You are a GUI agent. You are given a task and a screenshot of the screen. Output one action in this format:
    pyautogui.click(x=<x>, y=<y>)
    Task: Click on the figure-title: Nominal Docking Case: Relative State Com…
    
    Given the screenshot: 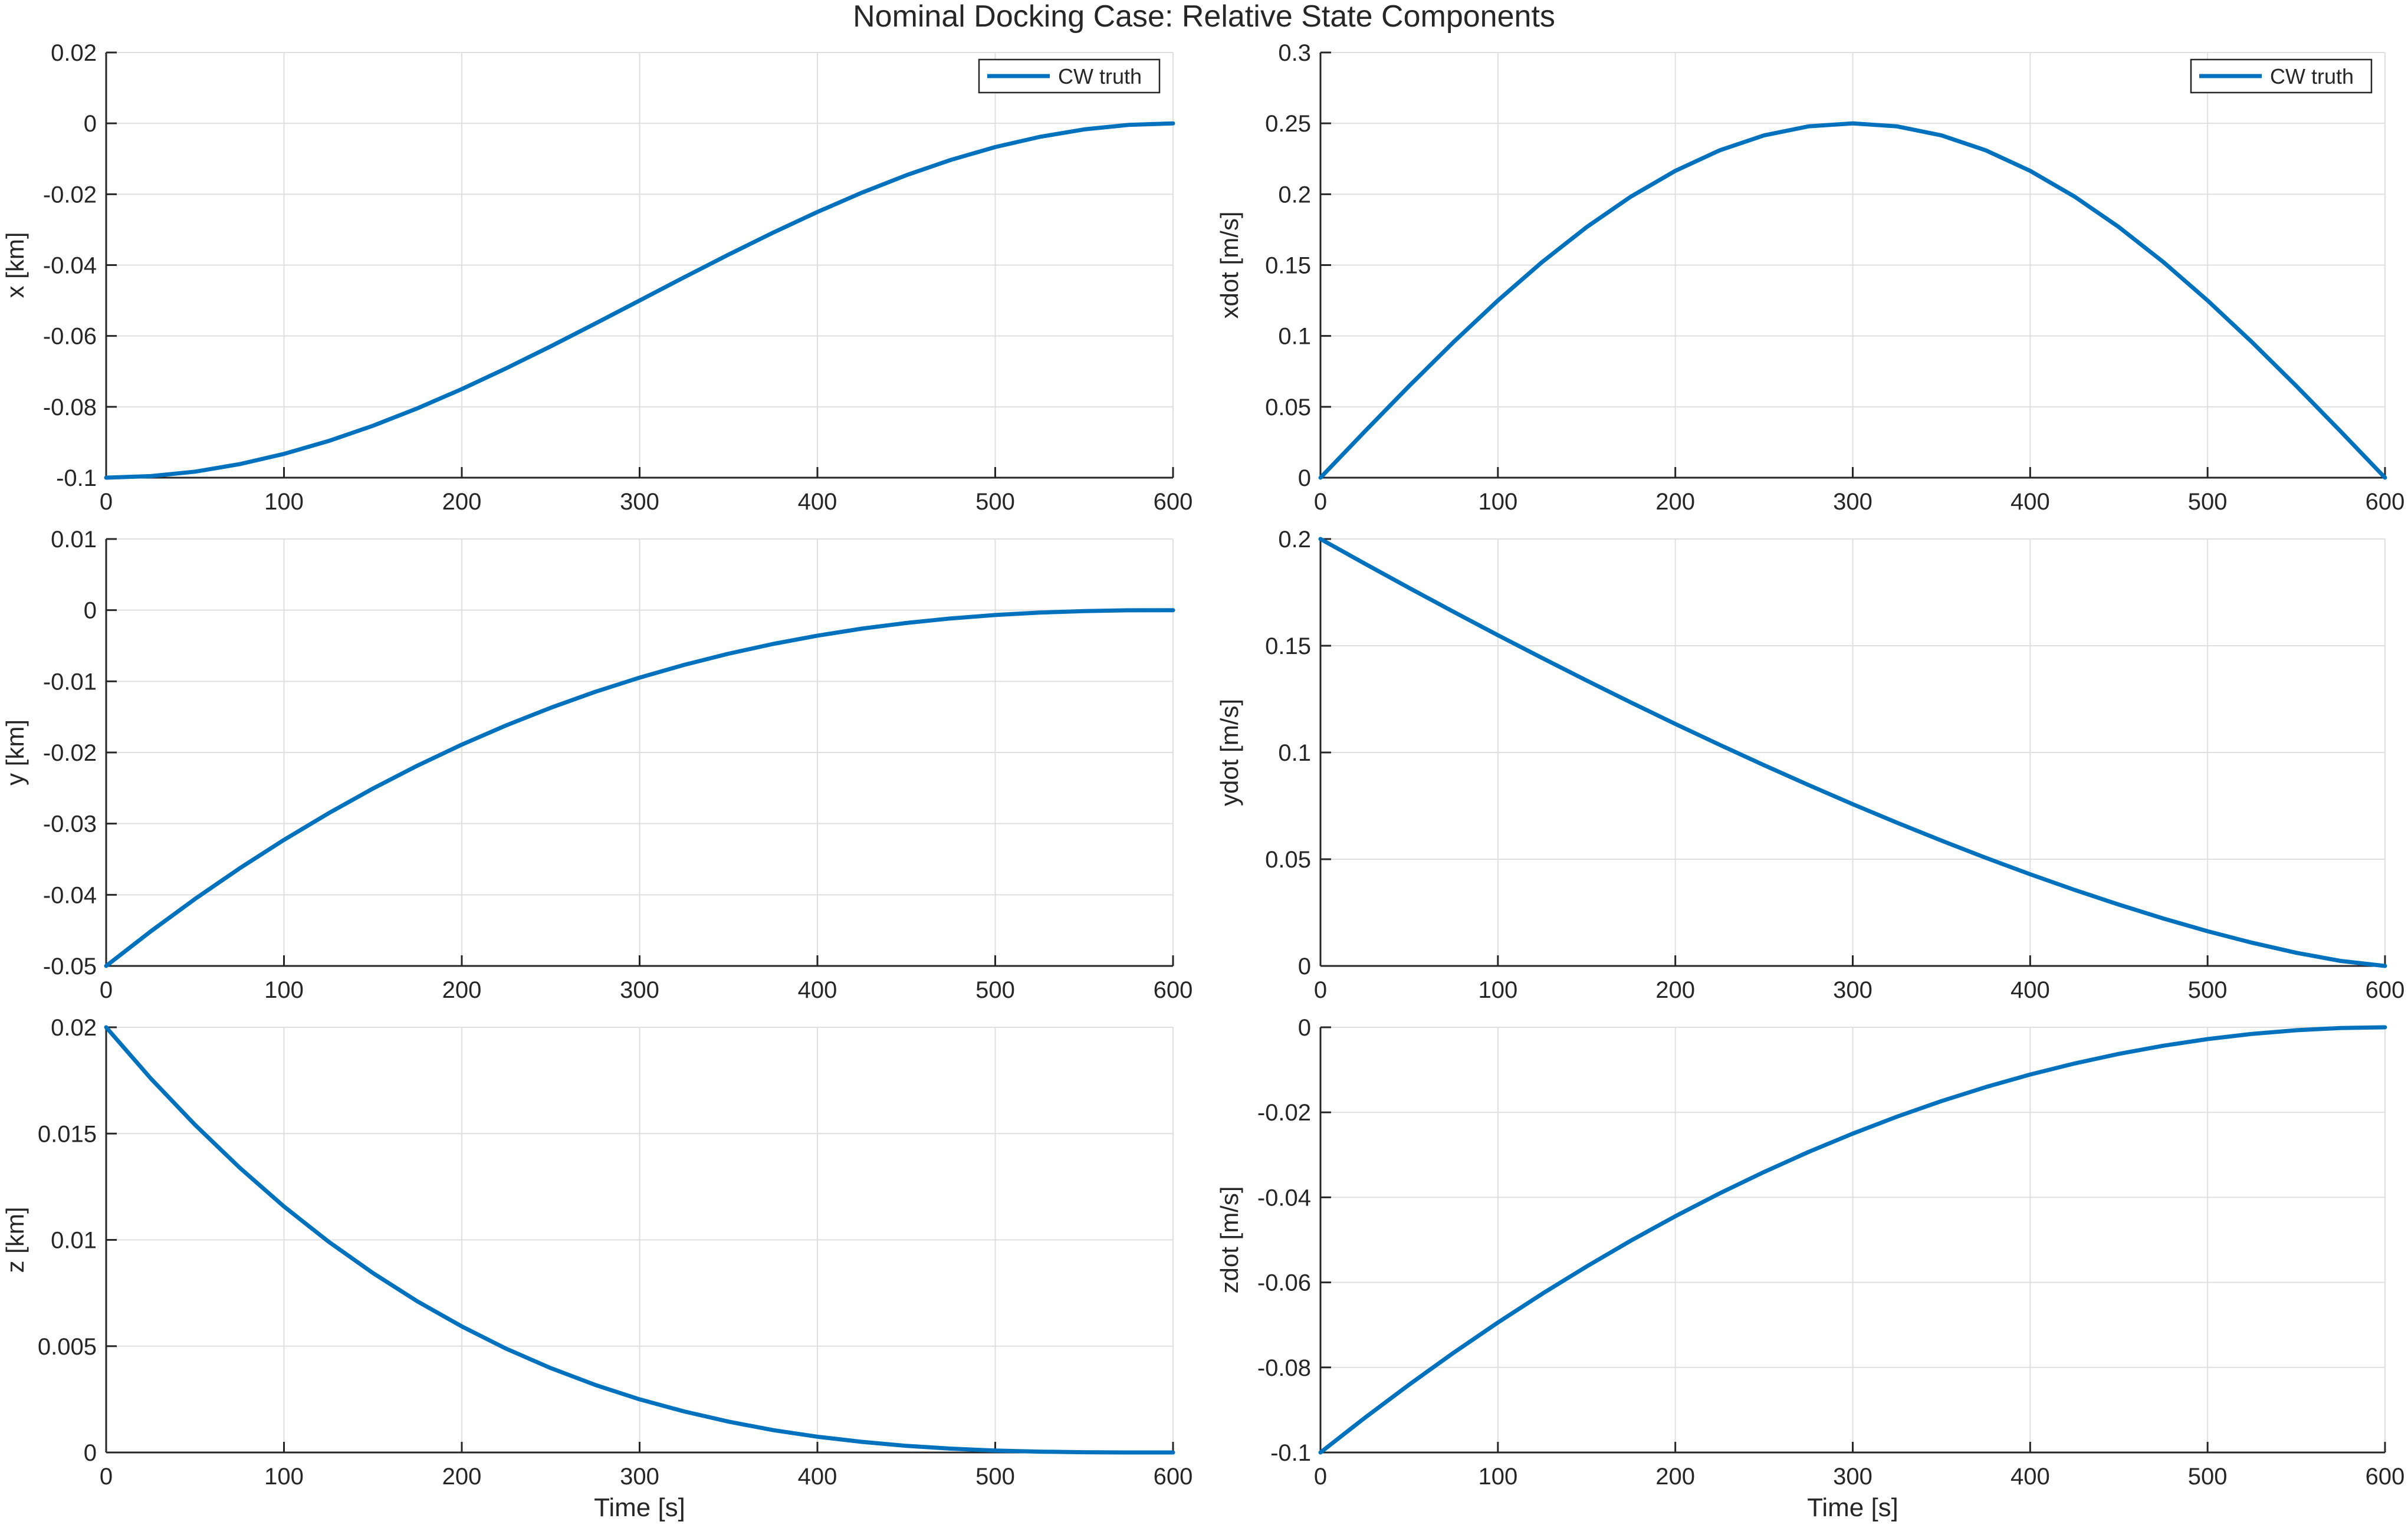 What is the action you would take?
    pyautogui.click(x=1204, y=17)
    